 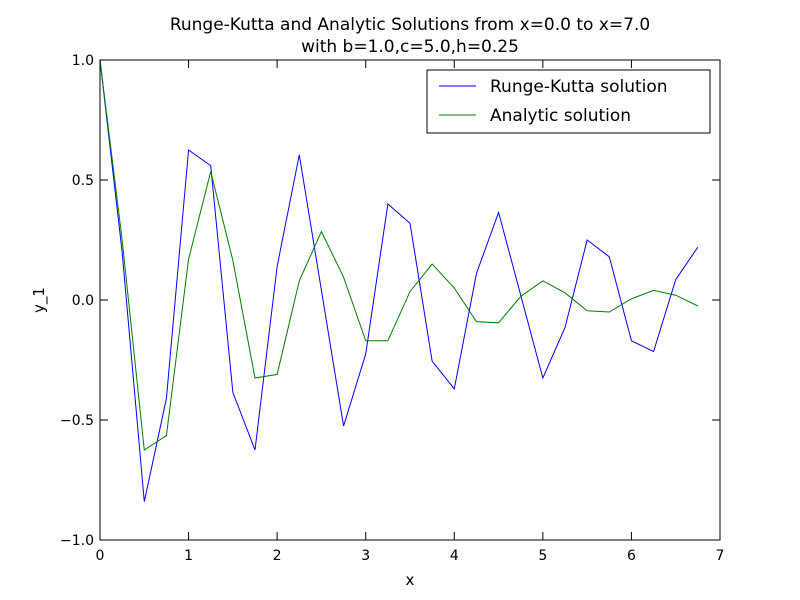 What do you see at coordinates (454, 556) in the screenshot?
I see `x-tick-label: 4` at bounding box center [454, 556].